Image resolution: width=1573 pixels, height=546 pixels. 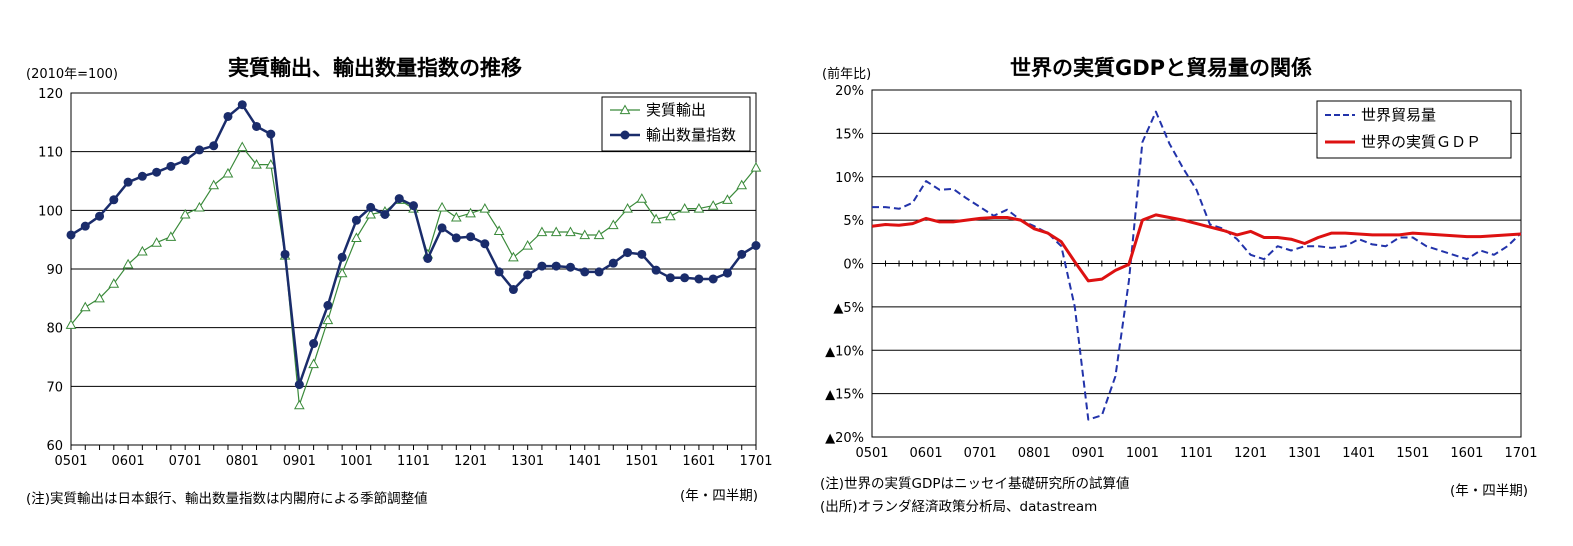 I want to click on y-tick-label: 5%, so click(x=853, y=221).